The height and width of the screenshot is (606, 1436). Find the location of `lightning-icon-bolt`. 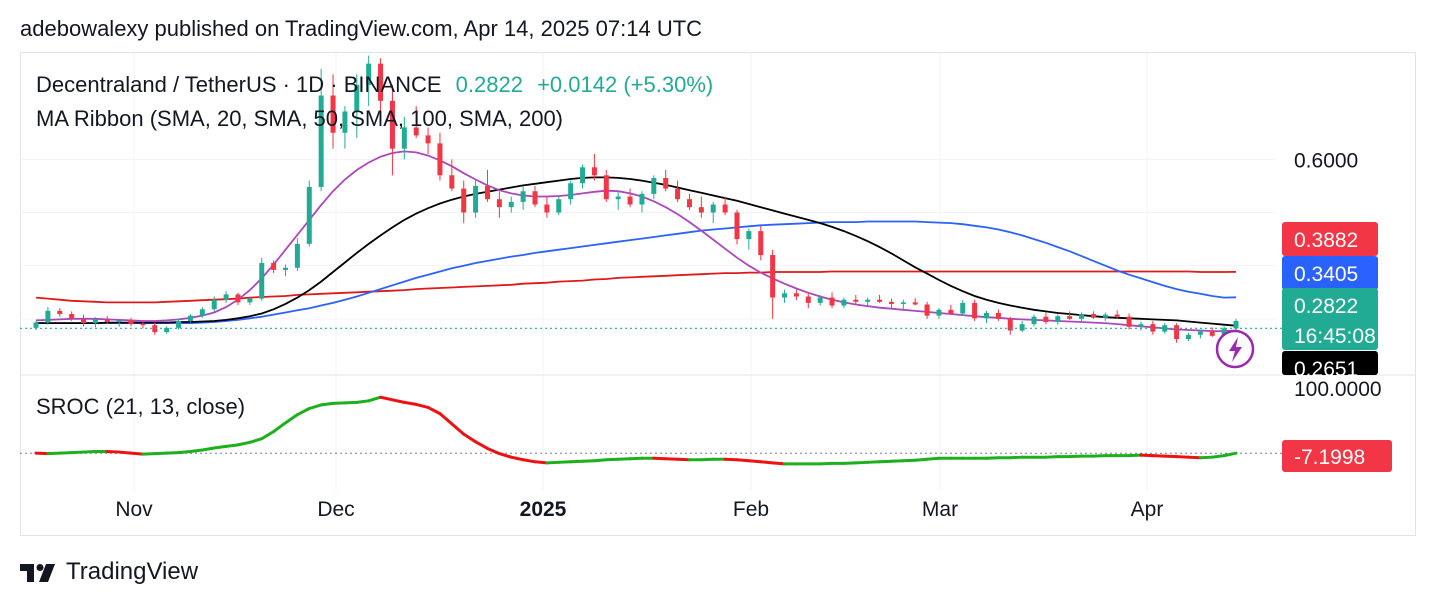

lightning-icon-bolt is located at coordinates (1235, 349).